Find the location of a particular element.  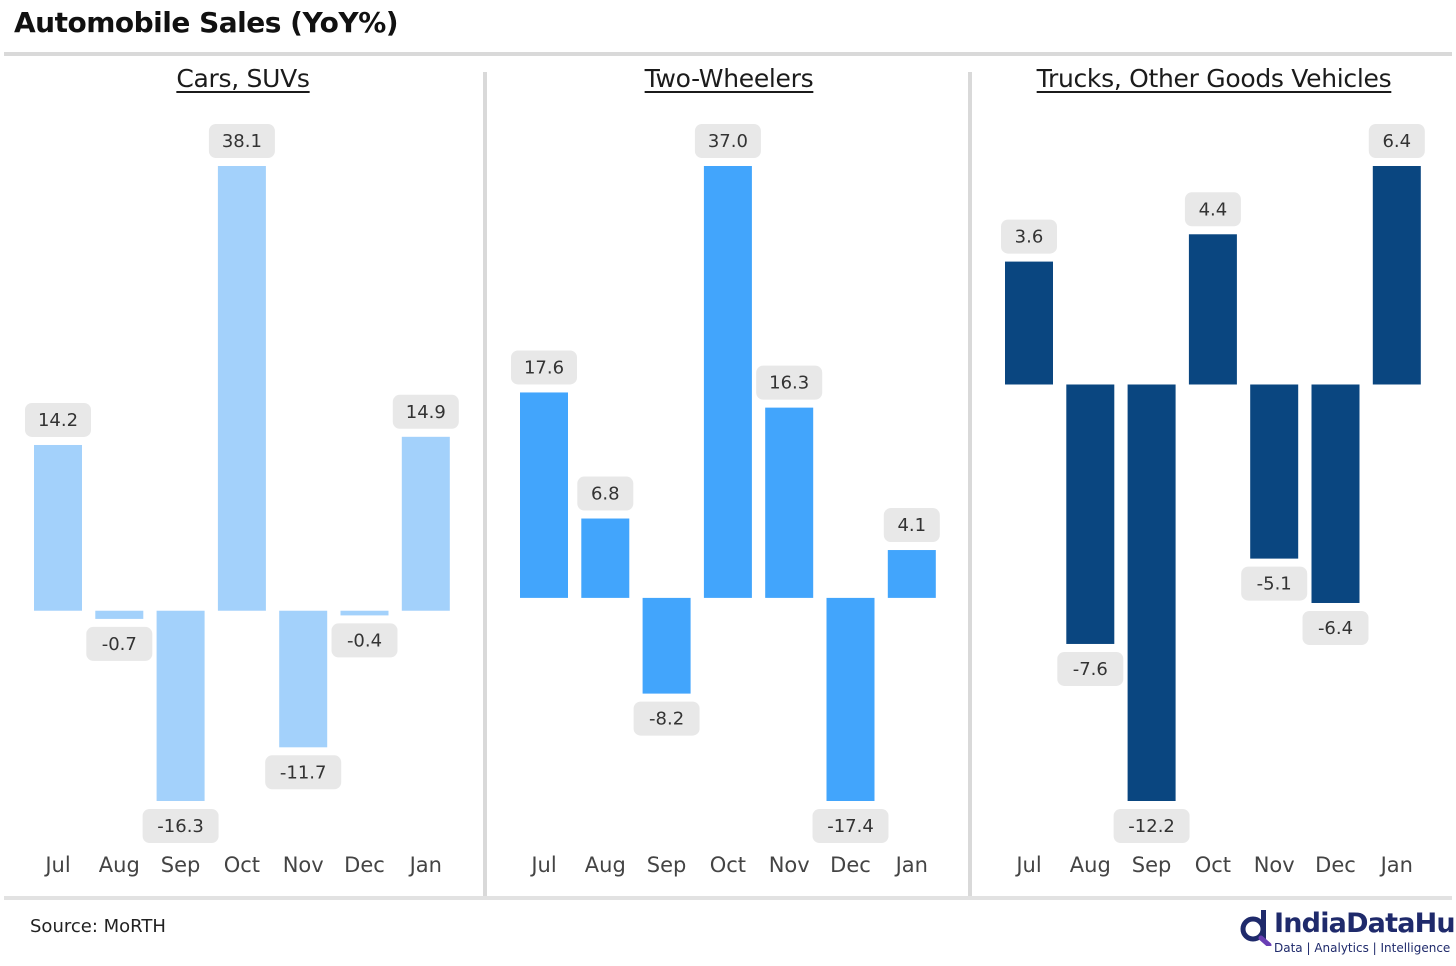

data-label: -0.7 is located at coordinates (119, 644).